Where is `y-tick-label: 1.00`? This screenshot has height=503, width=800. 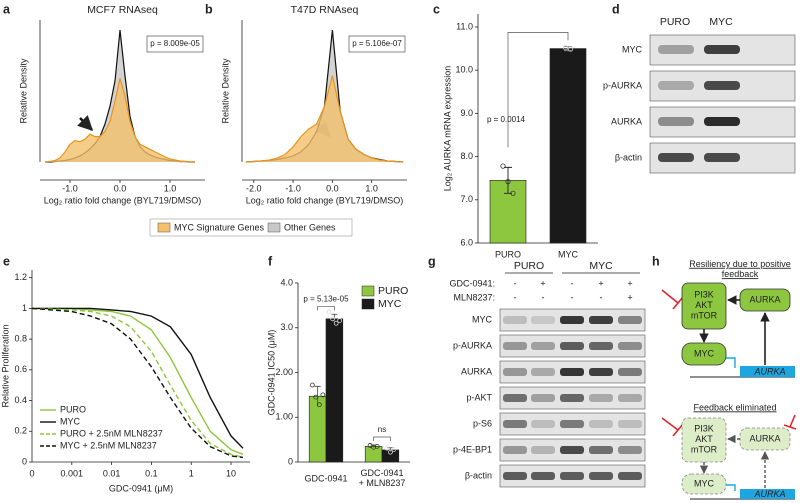 y-tick-label: 1.00 is located at coordinates (284, 417).